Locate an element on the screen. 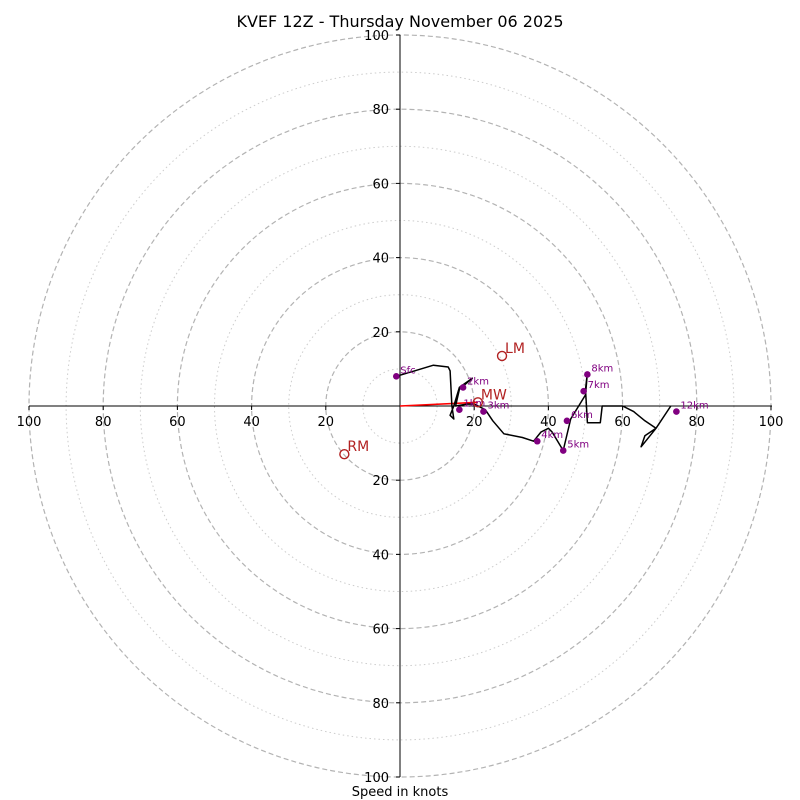 This screenshot has width=800, height=800. mean-wind-line is located at coordinates (438, 404).